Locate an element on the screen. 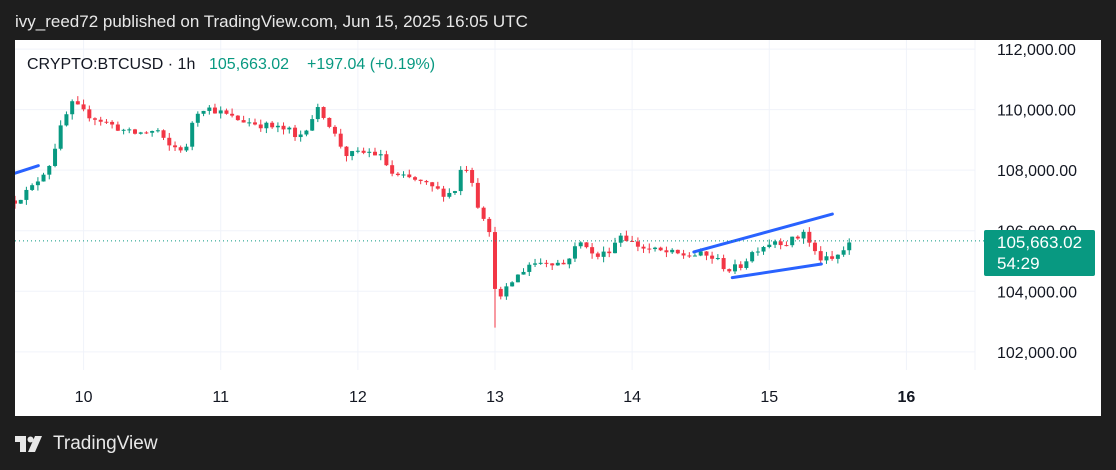 This screenshot has width=1116, height=470. x-tick-label: 10 is located at coordinates (84, 397).